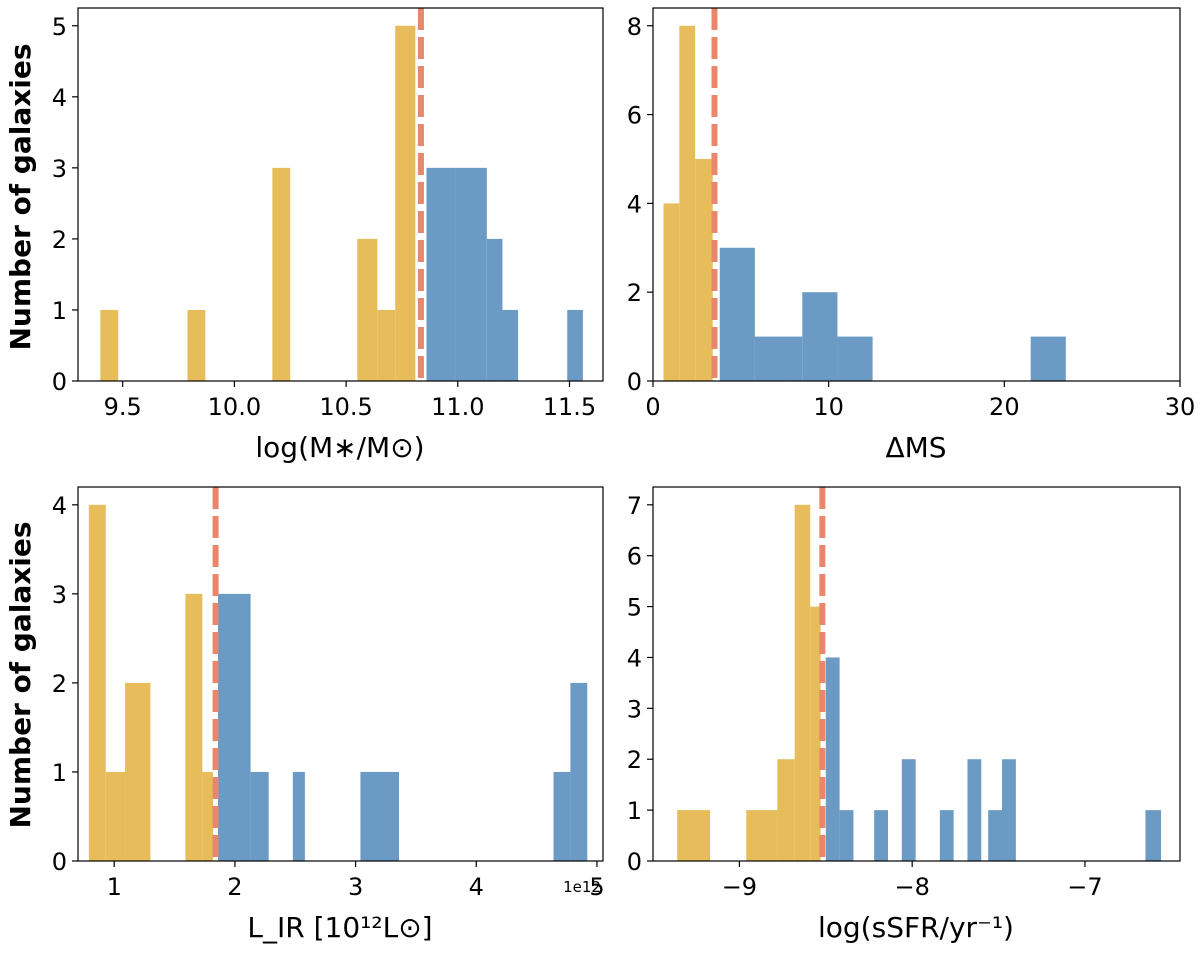  Describe the element at coordinates (634, 382) in the screenshot. I see `dms-ytick-label-0: 0` at that location.